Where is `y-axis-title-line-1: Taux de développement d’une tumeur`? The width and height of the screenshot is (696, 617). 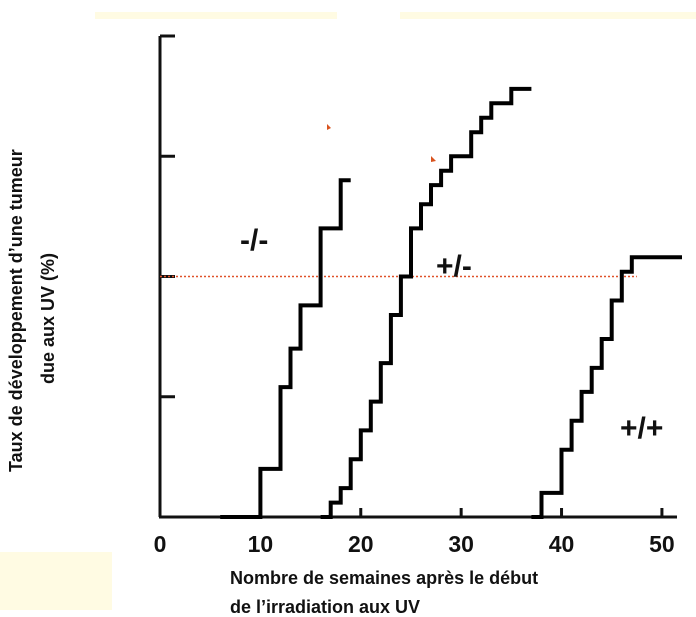 y-axis-title-line-1: Taux de développement d’une tumeur is located at coordinates (16, 310).